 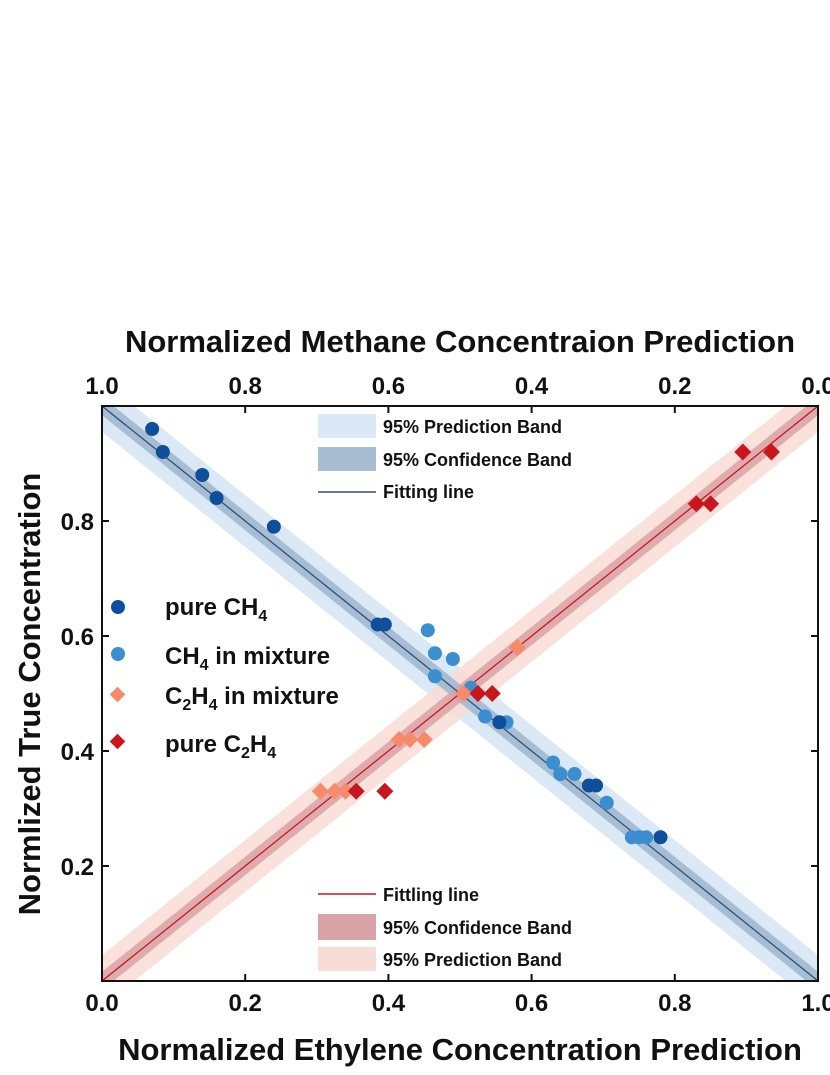 I want to click on legend-c2h4-mixture-marker, so click(x=117, y=694).